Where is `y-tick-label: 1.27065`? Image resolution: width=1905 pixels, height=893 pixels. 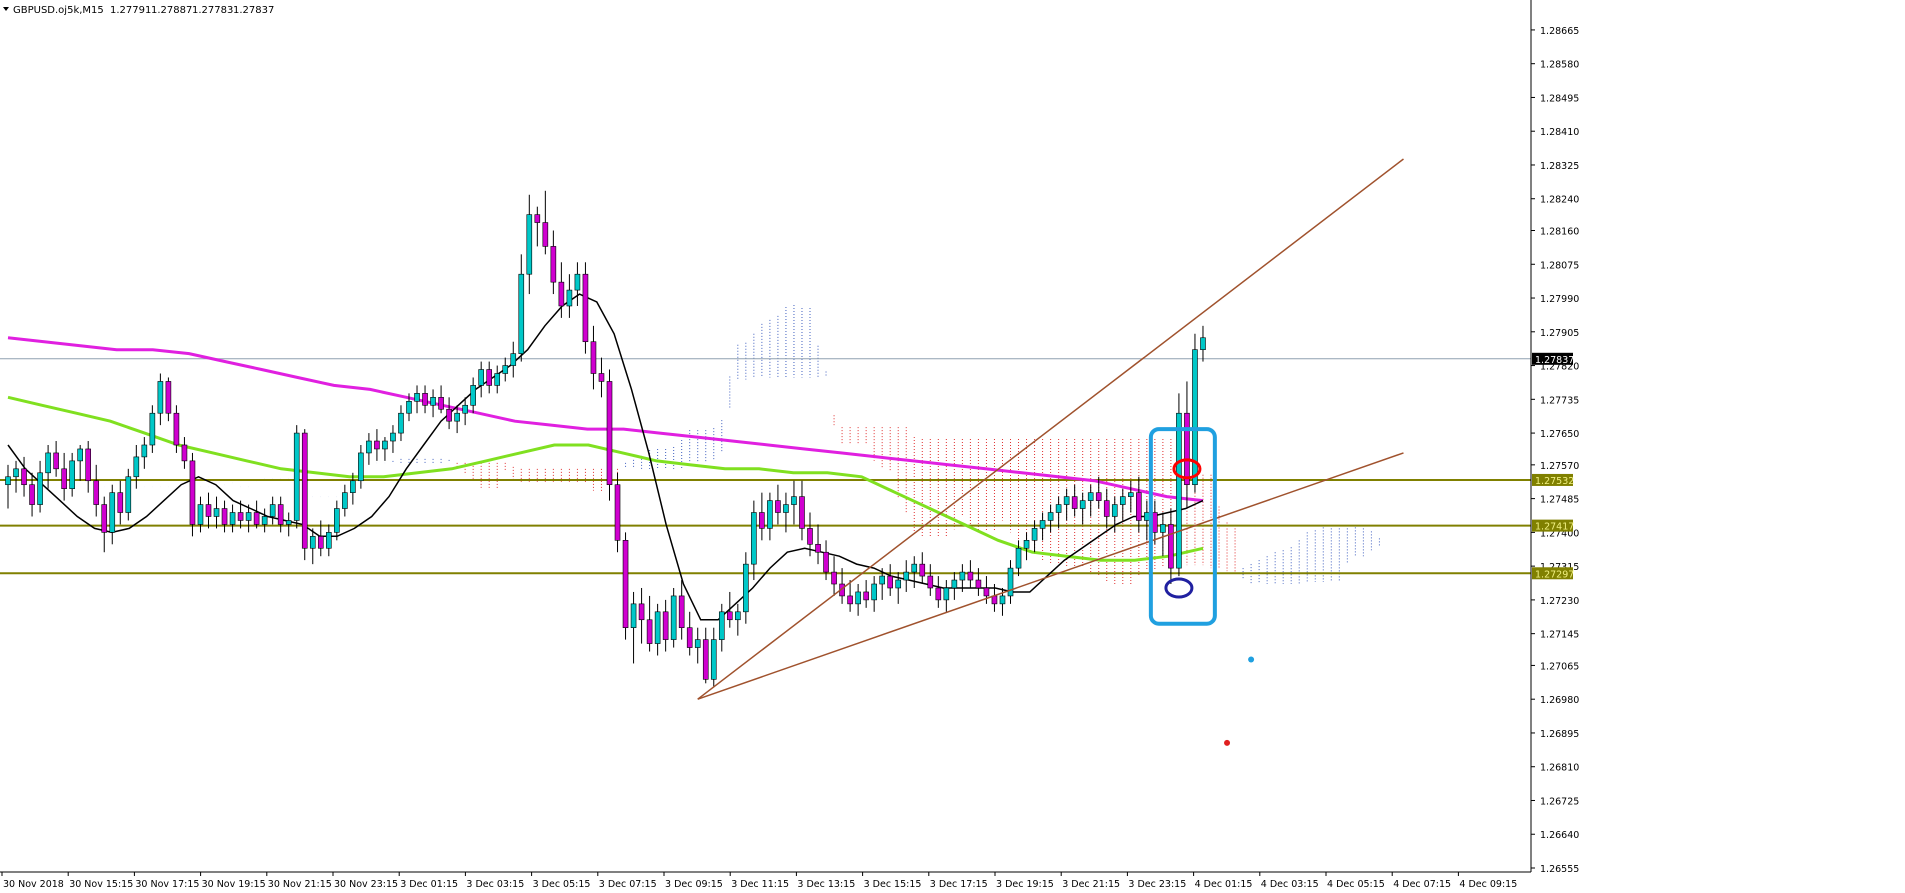 y-tick-label: 1.27065 is located at coordinates (1559, 666).